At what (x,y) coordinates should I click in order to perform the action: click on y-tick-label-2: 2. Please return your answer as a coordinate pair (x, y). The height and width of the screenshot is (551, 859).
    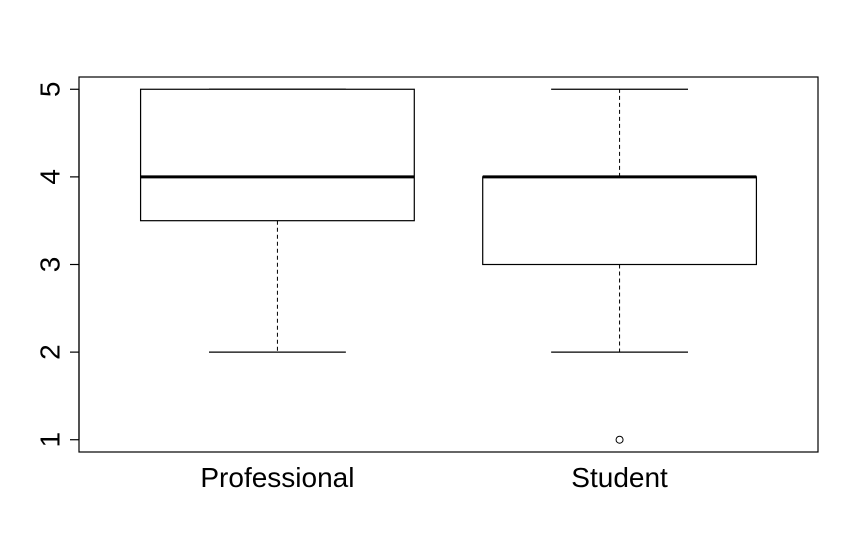
    Looking at the image, I should click on (50, 352).